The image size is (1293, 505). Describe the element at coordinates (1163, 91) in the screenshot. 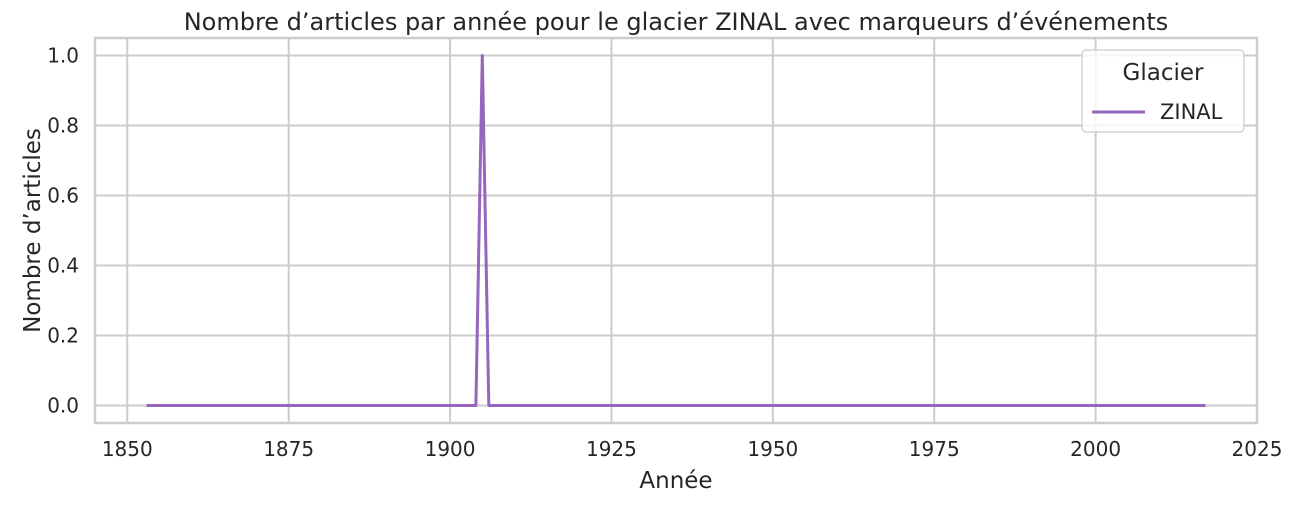

I see `legend: Glacier ZINAL` at that location.